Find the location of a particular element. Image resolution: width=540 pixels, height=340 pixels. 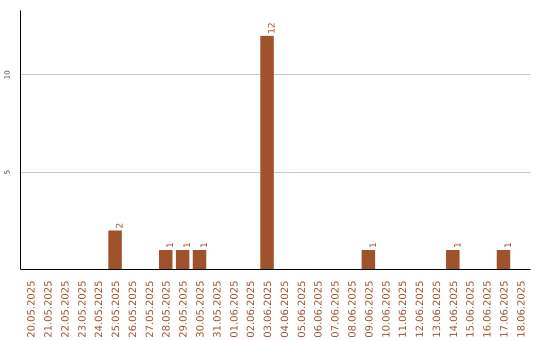

x-tick-label: 25.05.2025 is located at coordinates (116, 309).